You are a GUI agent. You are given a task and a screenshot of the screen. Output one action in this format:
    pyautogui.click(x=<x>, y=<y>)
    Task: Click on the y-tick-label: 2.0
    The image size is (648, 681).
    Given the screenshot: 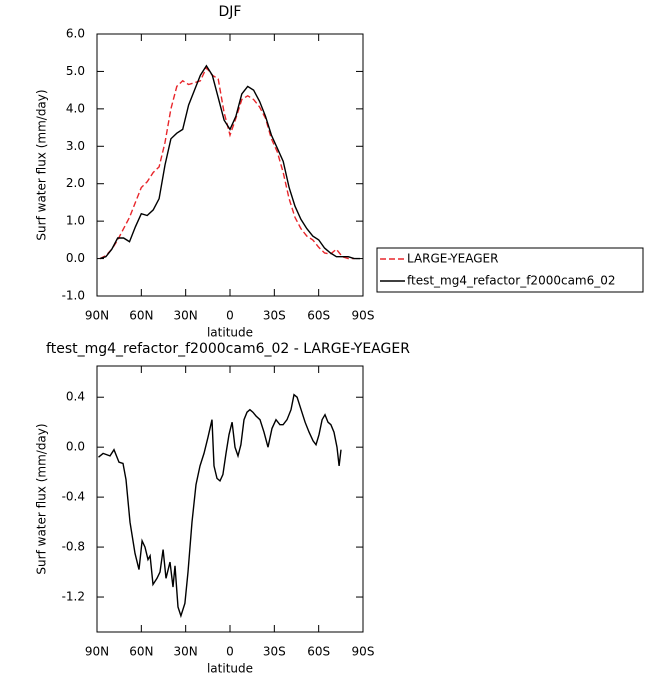 What is the action you would take?
    pyautogui.click(x=75, y=183)
    